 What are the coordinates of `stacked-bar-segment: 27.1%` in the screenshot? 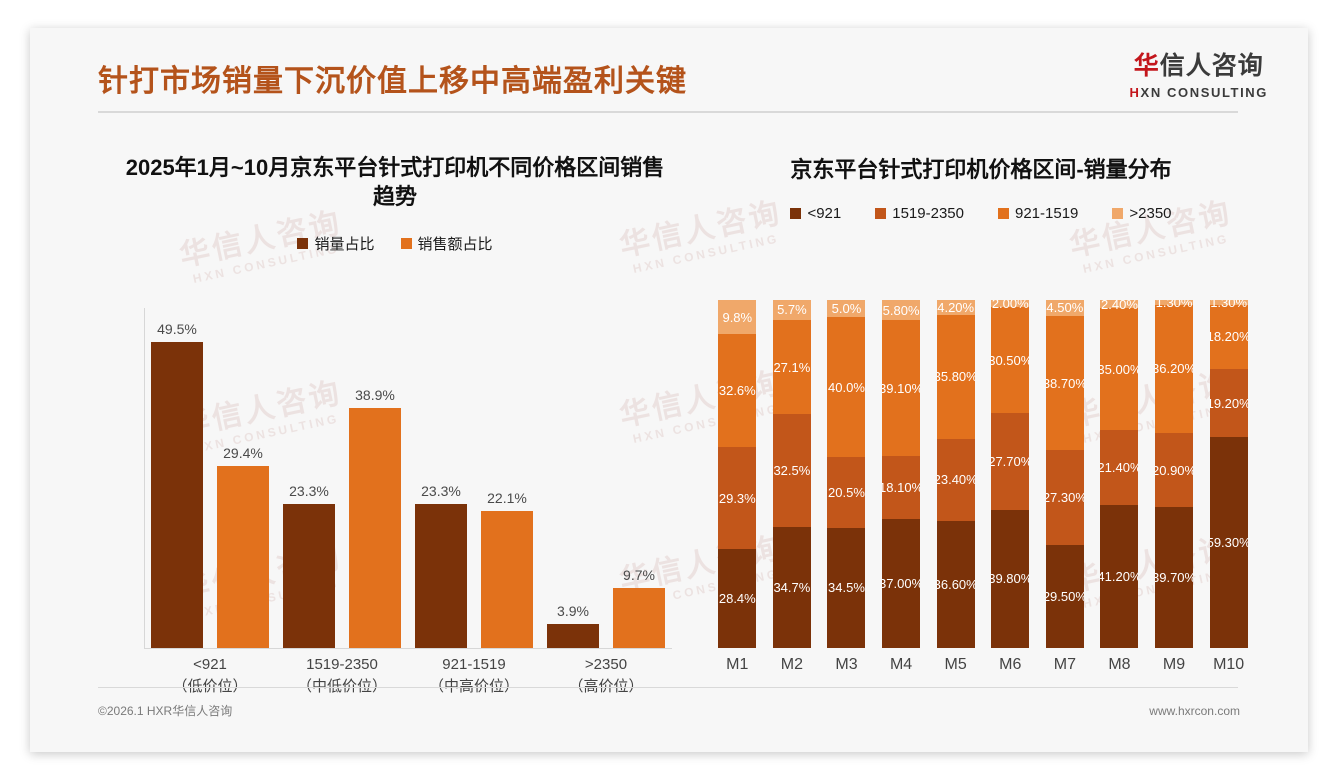 It's located at (791, 367).